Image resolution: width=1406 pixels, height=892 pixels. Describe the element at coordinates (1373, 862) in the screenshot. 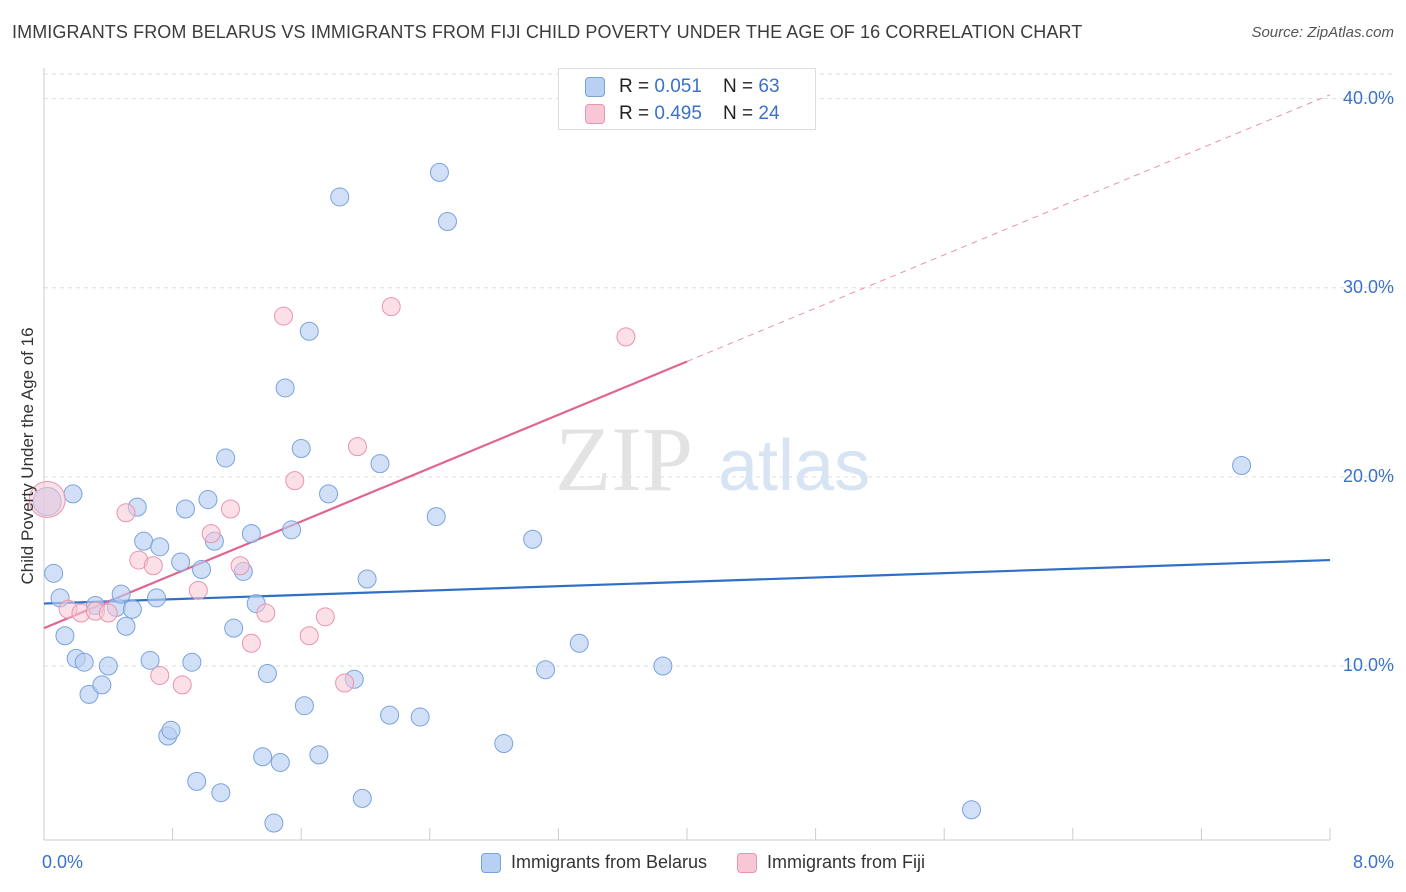

I see `x-tick-label-max: 8.0%` at that location.